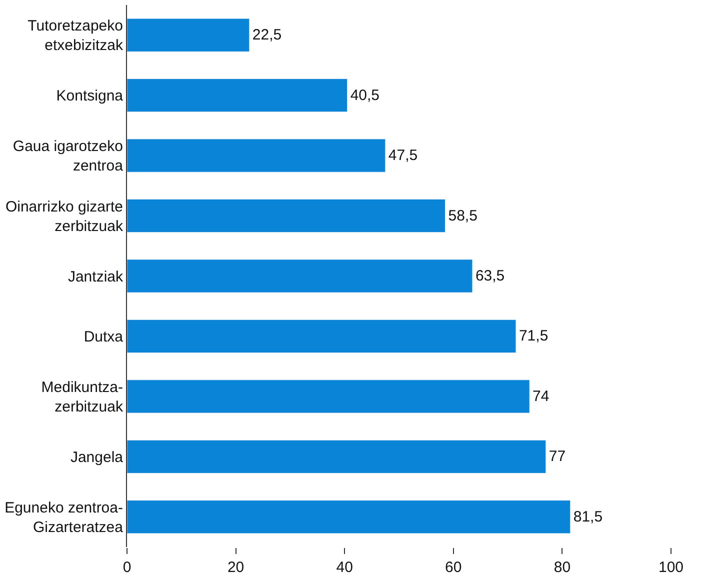 The width and height of the screenshot is (701, 581). Describe the element at coordinates (235, 567) in the screenshot. I see `x-tick-label: 20` at that location.